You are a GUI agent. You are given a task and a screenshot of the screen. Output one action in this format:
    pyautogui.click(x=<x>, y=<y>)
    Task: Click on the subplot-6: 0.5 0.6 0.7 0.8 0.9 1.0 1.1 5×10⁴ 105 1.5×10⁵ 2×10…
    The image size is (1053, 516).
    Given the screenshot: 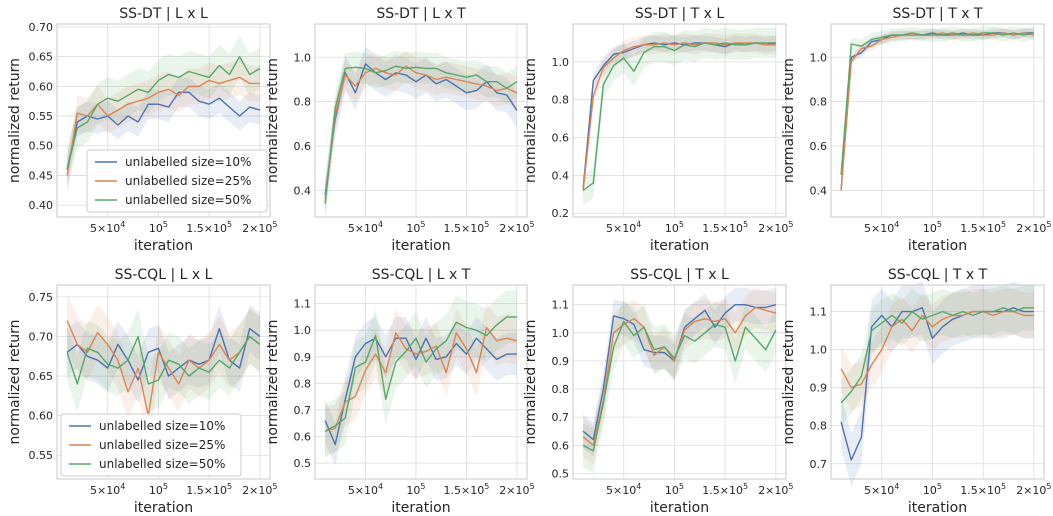 What is the action you would take?
    pyautogui.click(x=400, y=391)
    